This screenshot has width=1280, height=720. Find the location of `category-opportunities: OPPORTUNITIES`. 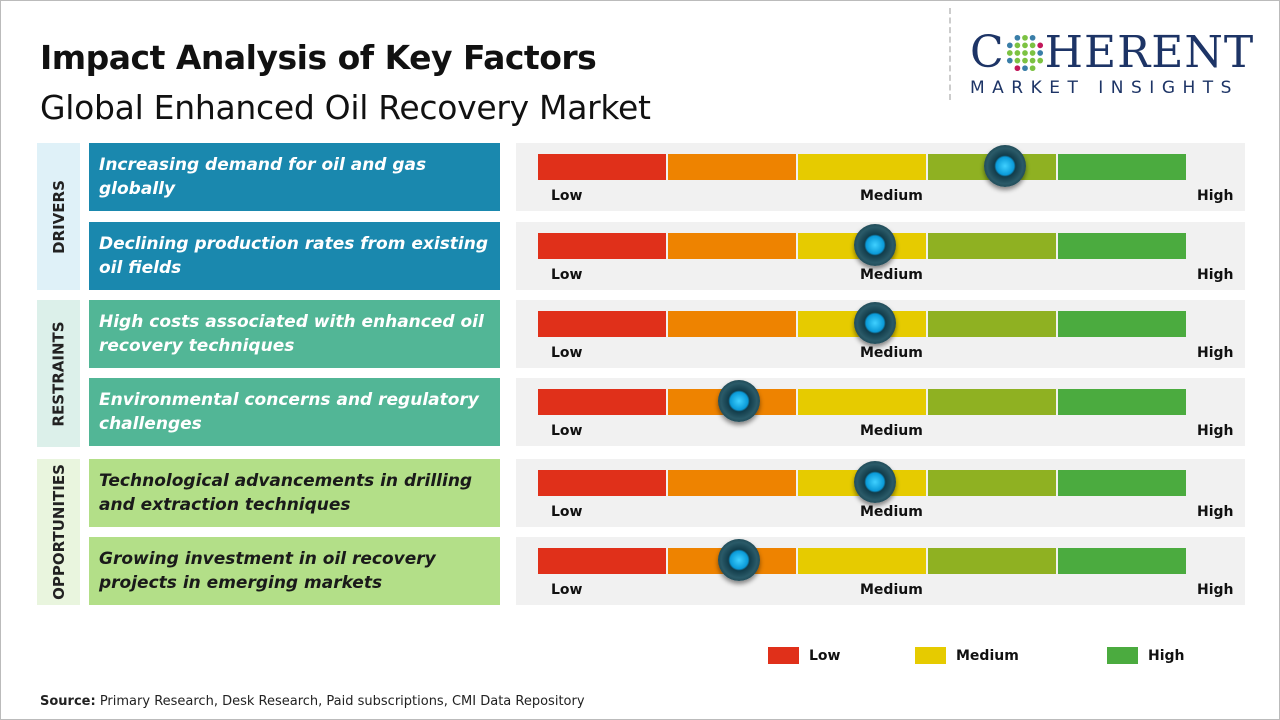

category-opportunities: OPPORTUNITIES is located at coordinates (58, 532).